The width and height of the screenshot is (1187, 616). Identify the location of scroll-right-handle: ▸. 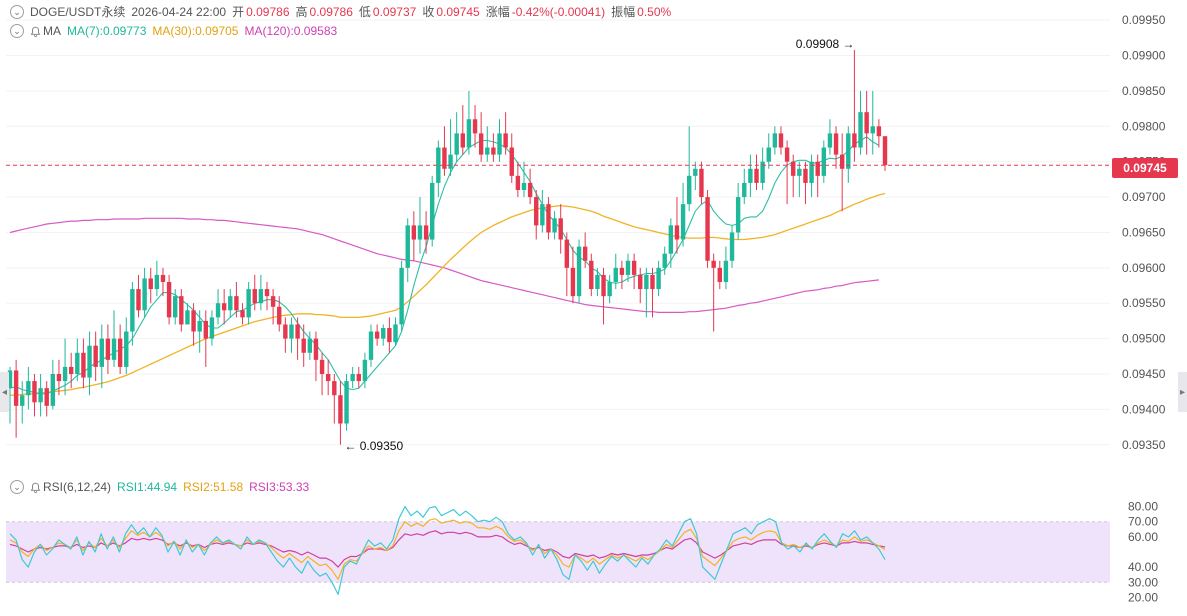
(1182, 392).